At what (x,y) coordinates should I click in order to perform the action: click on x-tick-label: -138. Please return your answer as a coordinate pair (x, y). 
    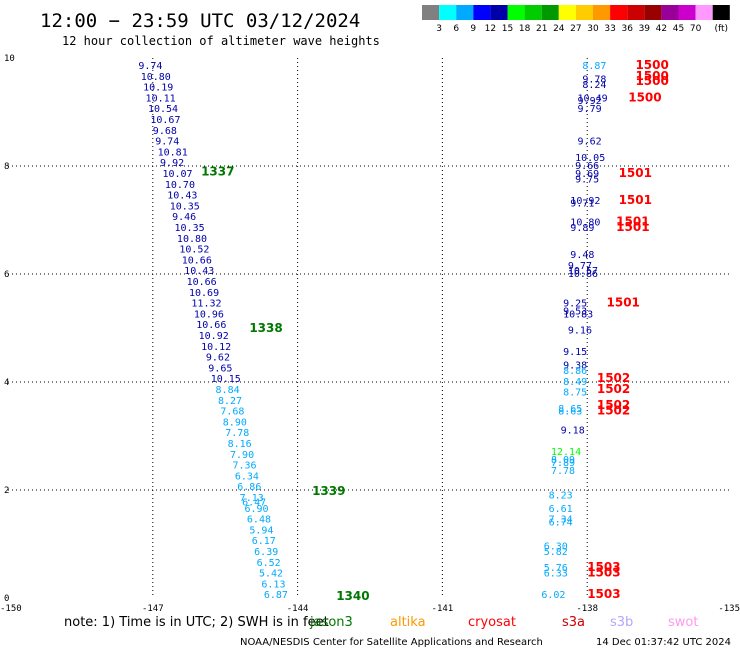
    Looking at the image, I should click on (587, 609).